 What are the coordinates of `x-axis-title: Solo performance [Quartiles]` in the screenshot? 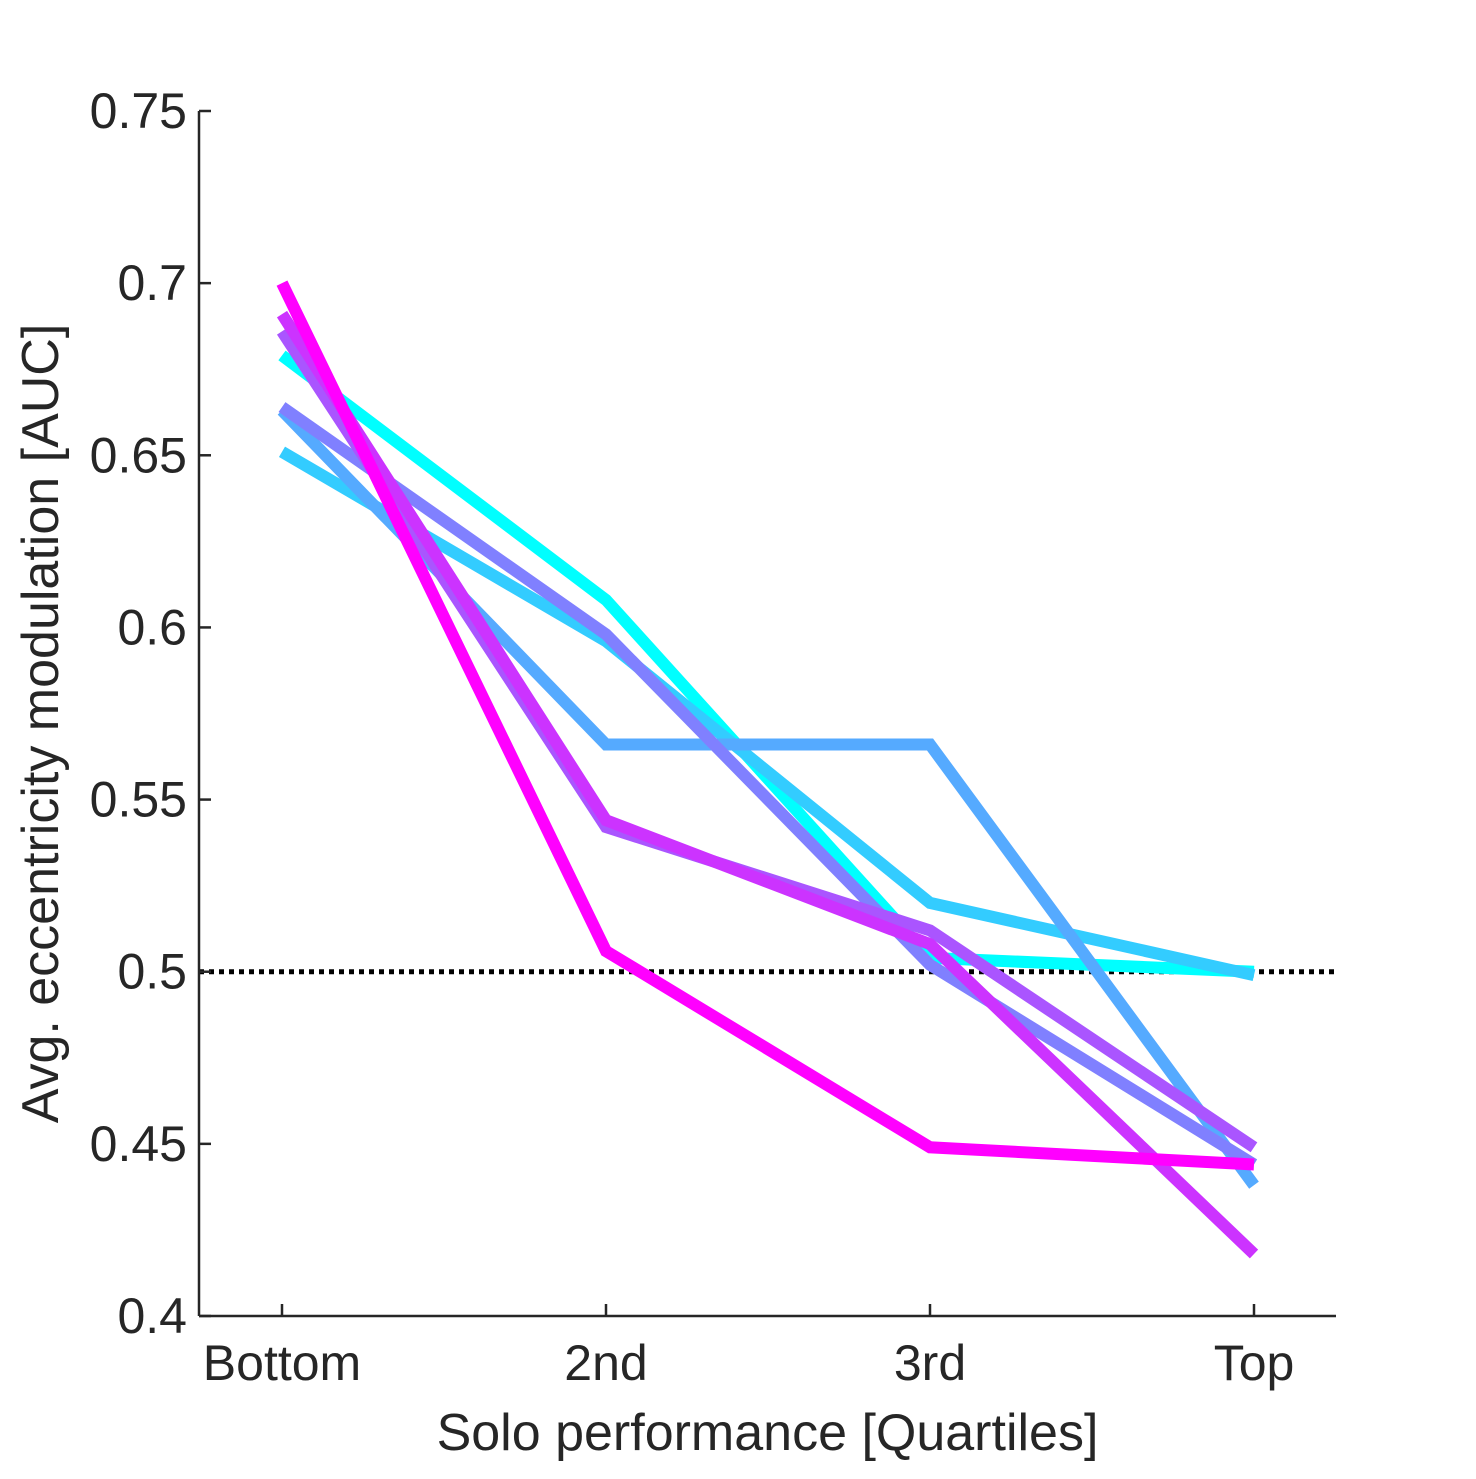 It's located at (768, 1433).